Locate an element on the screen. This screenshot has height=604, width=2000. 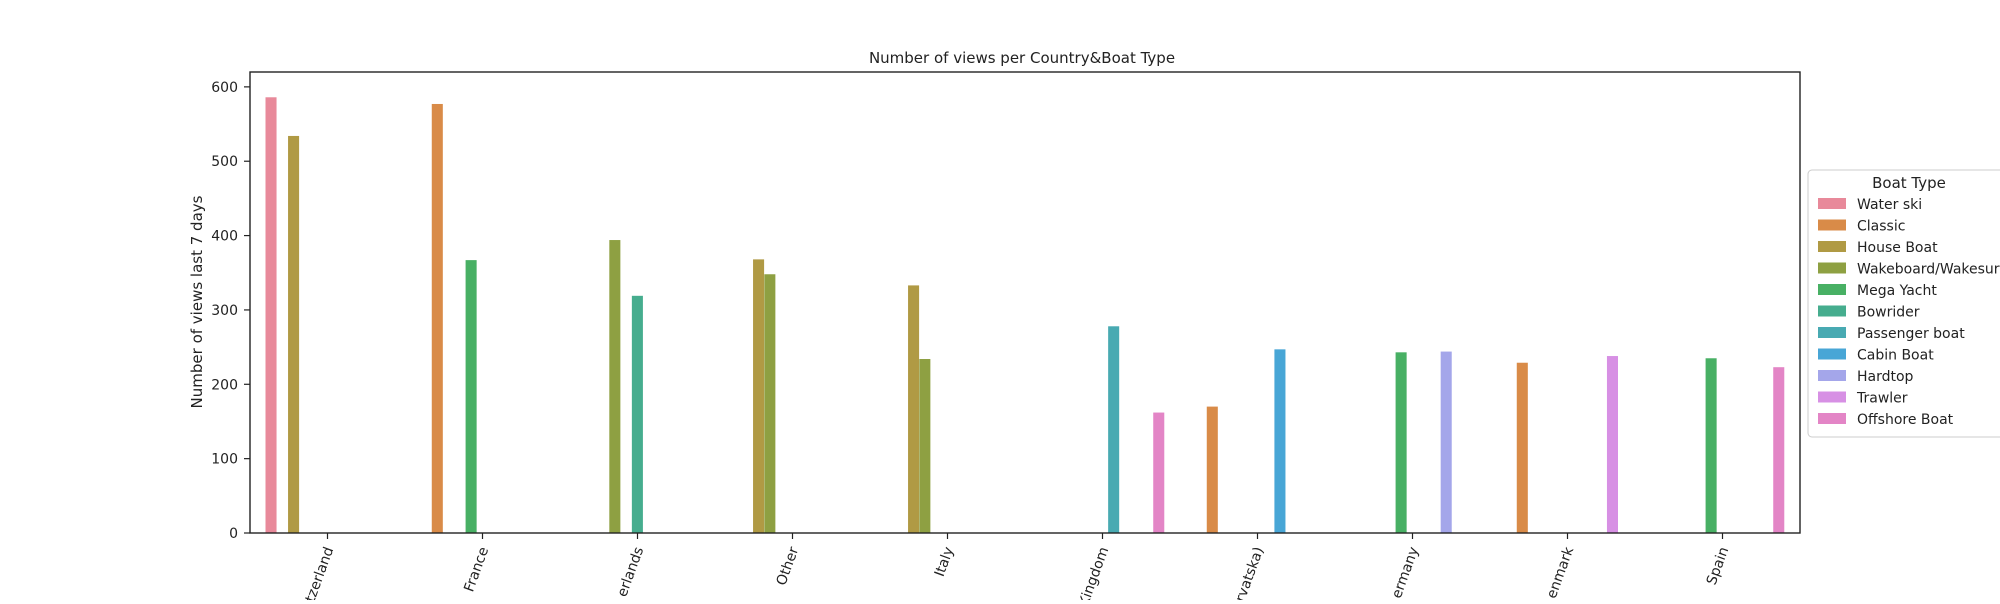
legend-label: Classic is located at coordinates (1881, 227).